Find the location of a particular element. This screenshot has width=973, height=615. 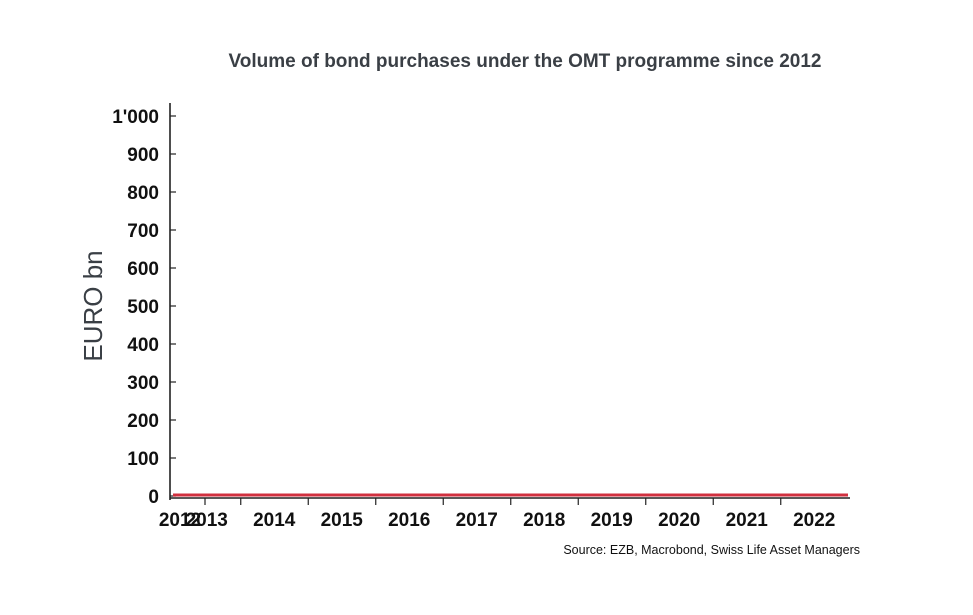

x-tick-label: 2021 is located at coordinates (747, 520).